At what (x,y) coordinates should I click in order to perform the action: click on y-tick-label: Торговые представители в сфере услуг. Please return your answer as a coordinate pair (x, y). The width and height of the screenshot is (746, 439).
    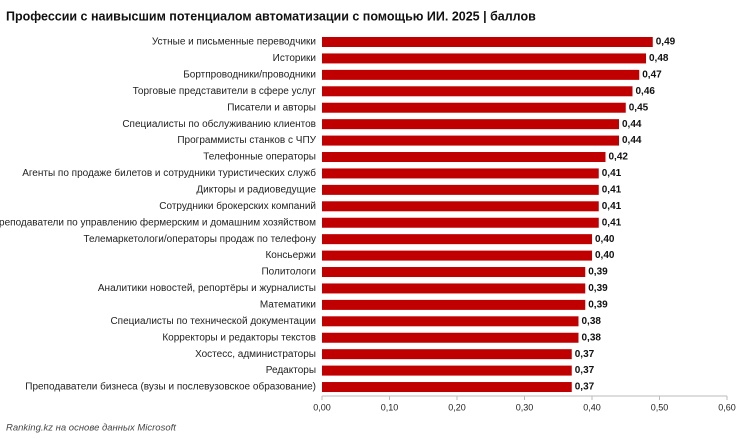
    Looking at the image, I should click on (225, 91).